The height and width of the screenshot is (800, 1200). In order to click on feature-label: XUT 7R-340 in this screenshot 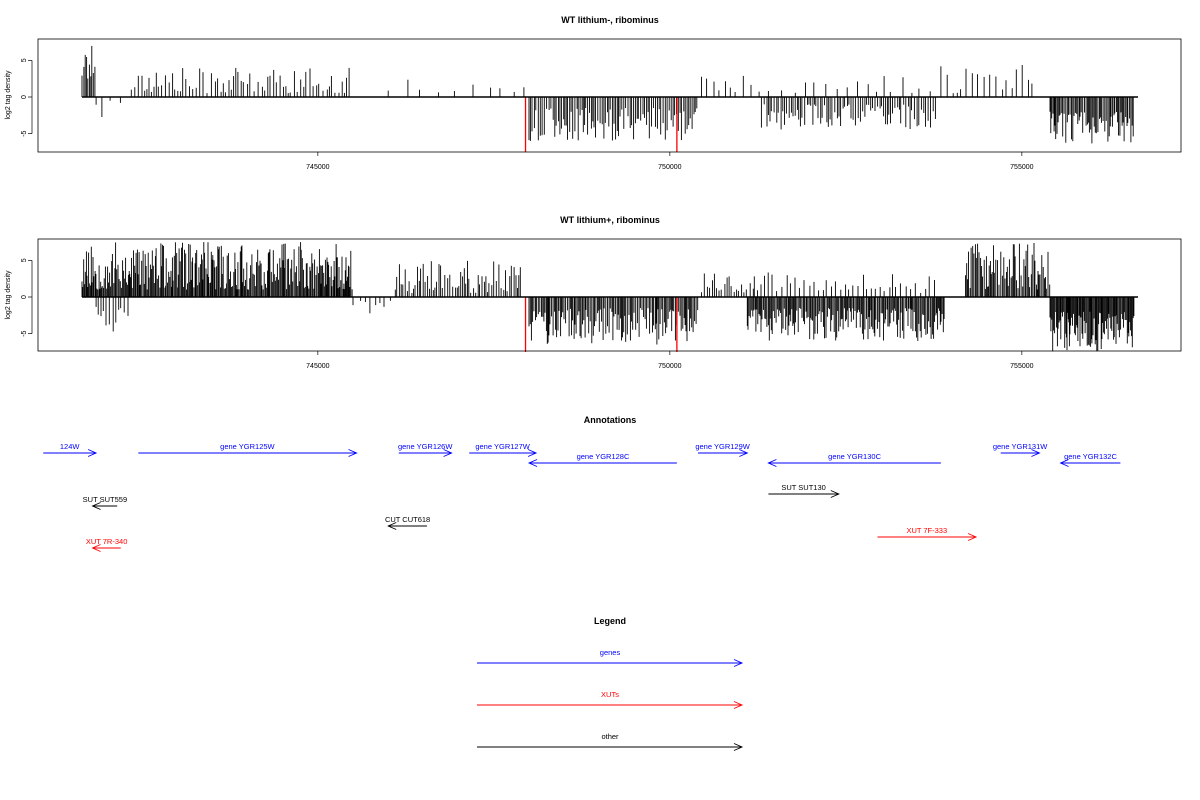, I will do `click(107, 541)`.